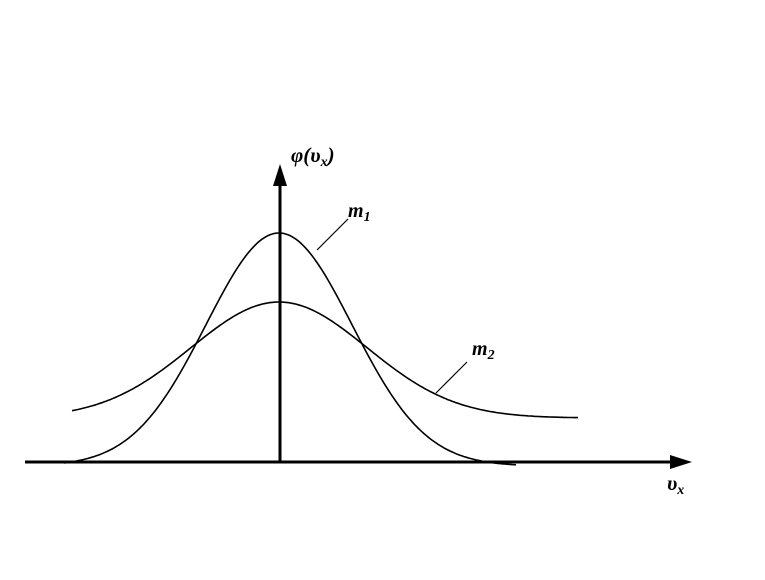 This screenshot has height=580, width=765. I want to click on curve-label-m2-name: m, so click(480, 349).